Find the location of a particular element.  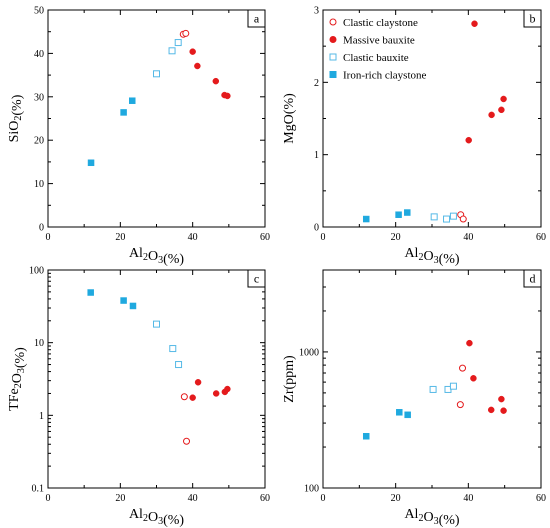

y-axis-label: Zr(ppm) is located at coordinates (289, 379).